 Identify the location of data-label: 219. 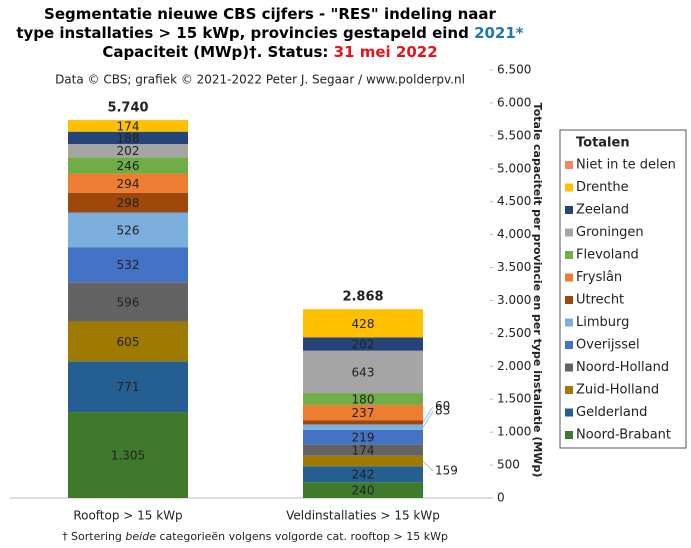
(363, 438).